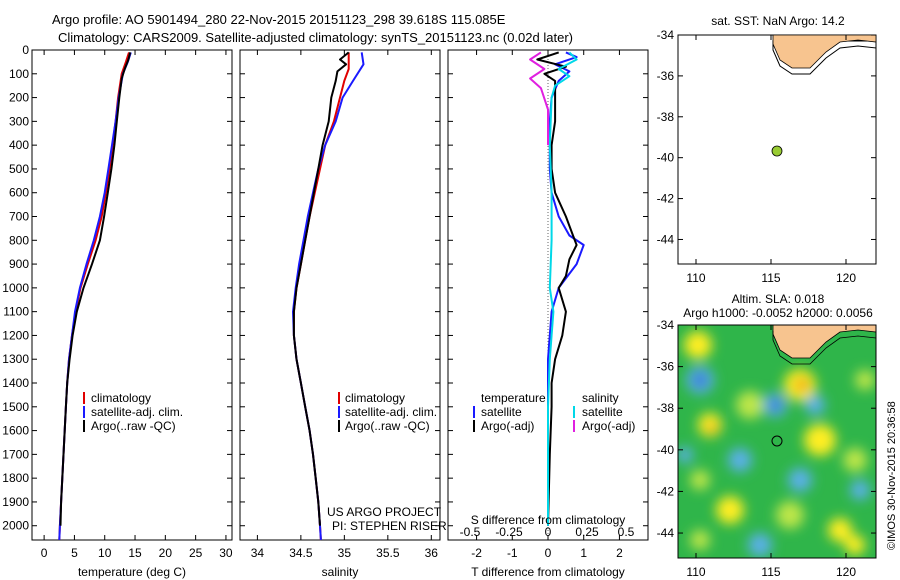 This screenshot has width=900, height=580. What do you see at coordinates (583, 553) in the screenshot?
I see `x-tick-label: 1` at bounding box center [583, 553].